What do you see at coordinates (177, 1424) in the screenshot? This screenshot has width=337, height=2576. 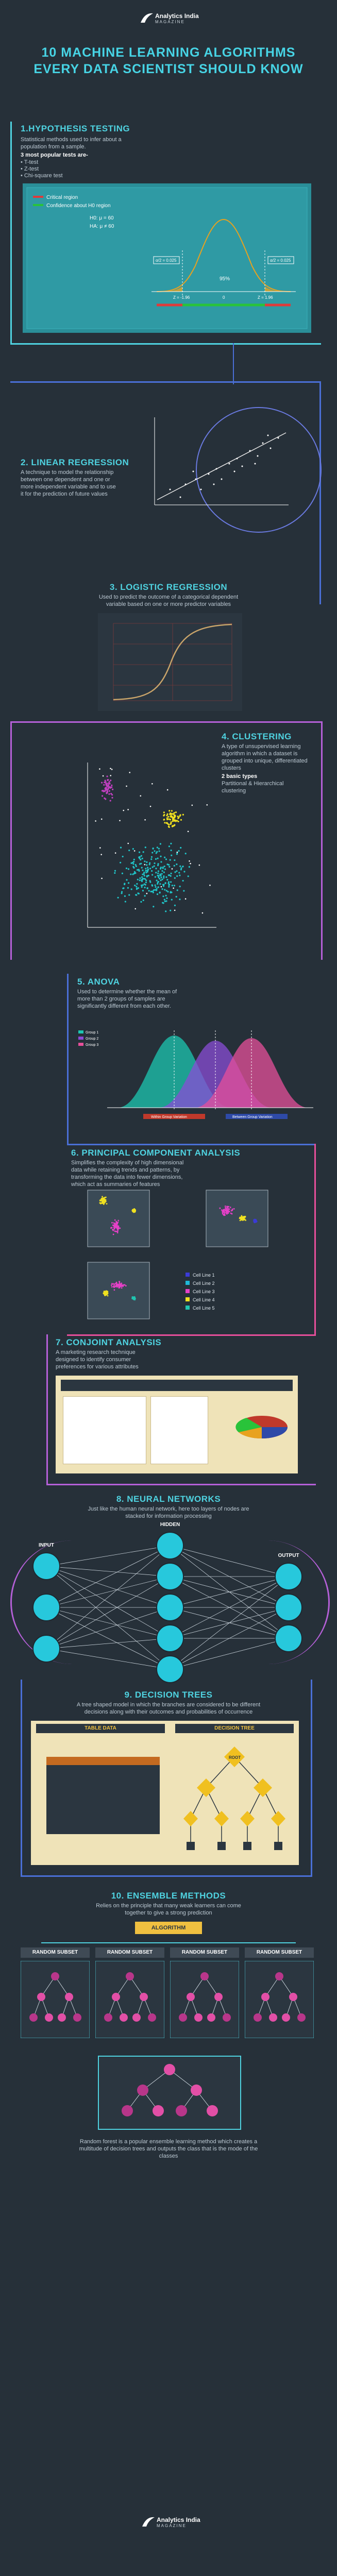 I see `conjoint-visual` at bounding box center [177, 1424].